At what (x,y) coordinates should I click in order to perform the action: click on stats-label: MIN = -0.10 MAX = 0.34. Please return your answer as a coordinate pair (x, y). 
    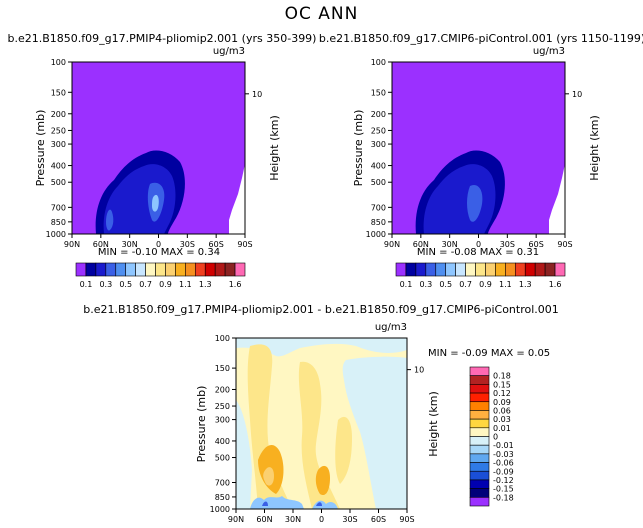
    Looking at the image, I should click on (159, 252).